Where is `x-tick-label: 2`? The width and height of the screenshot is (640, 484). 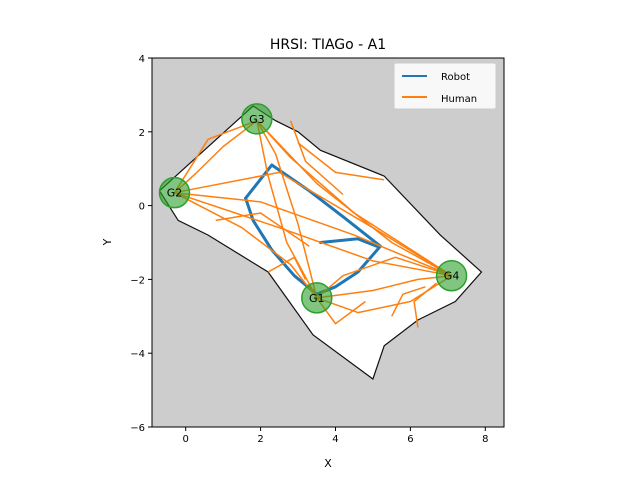 x-tick-label: 2 is located at coordinates (260, 439).